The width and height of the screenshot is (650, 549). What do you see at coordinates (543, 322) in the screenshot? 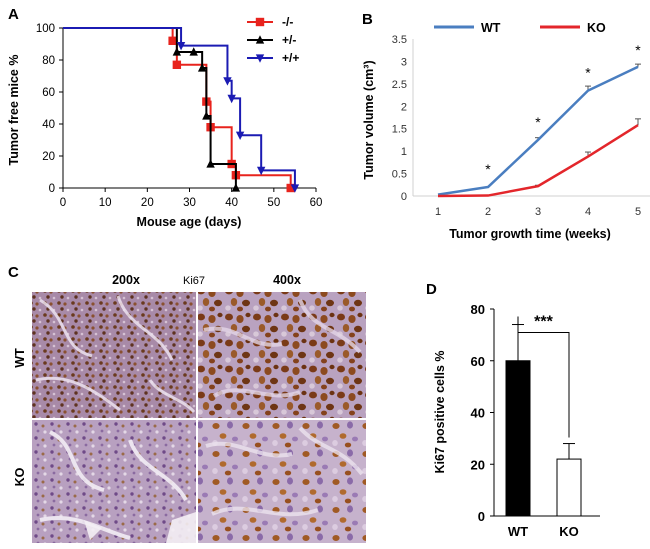
I see `panel-d-significance-label: ***` at bounding box center [543, 322].